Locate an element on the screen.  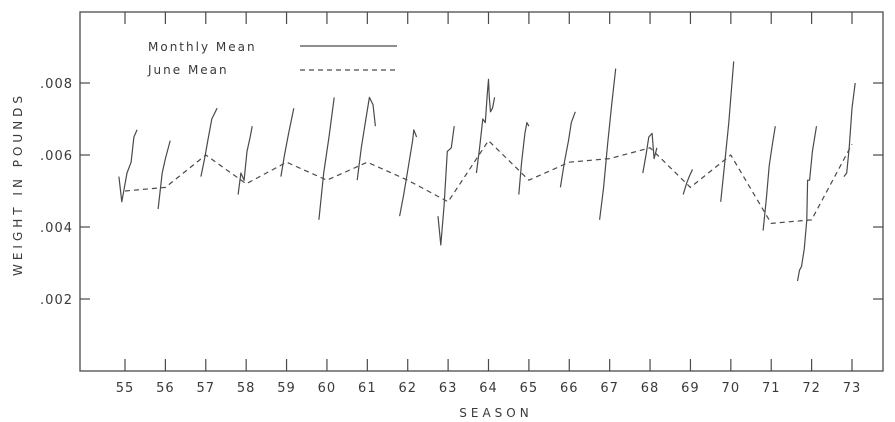
x-axis-title: SEASON is located at coordinates (495, 413).